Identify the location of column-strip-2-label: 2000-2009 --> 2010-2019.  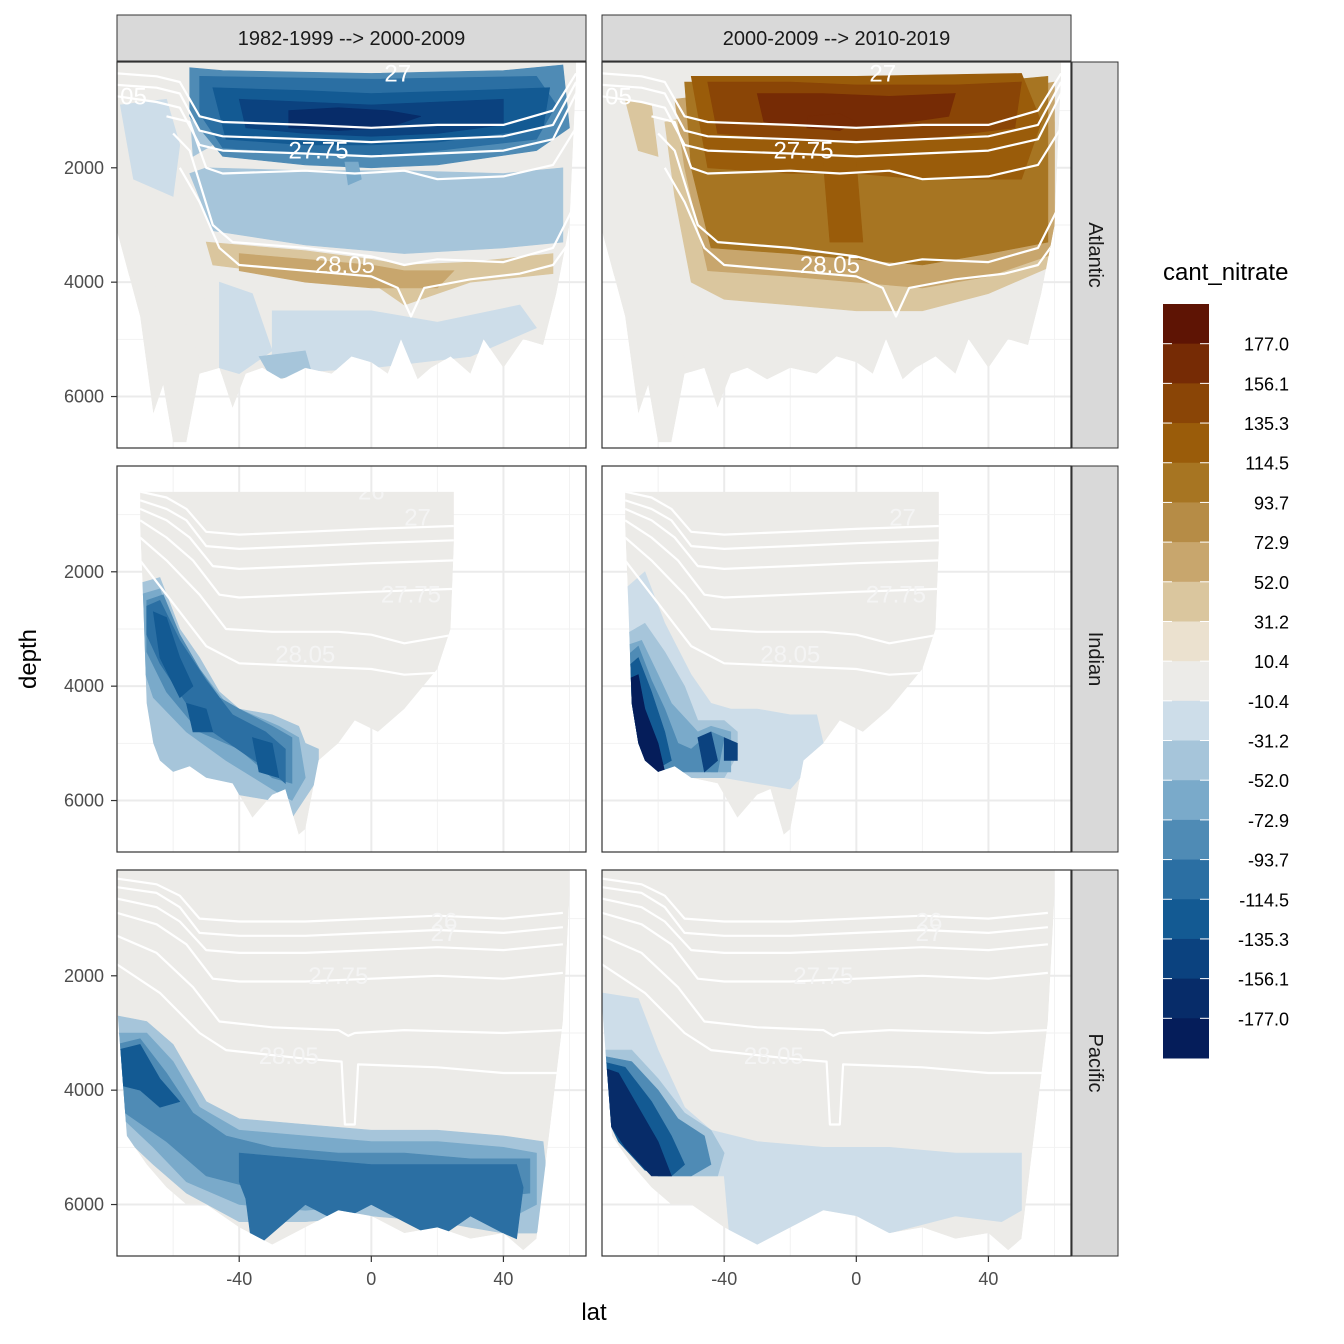
(836, 39).